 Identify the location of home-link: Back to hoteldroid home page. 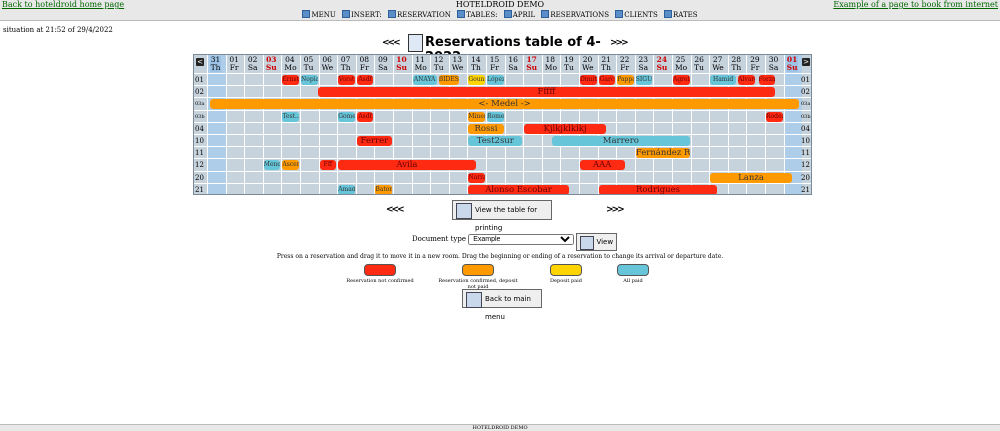
(63, 4).